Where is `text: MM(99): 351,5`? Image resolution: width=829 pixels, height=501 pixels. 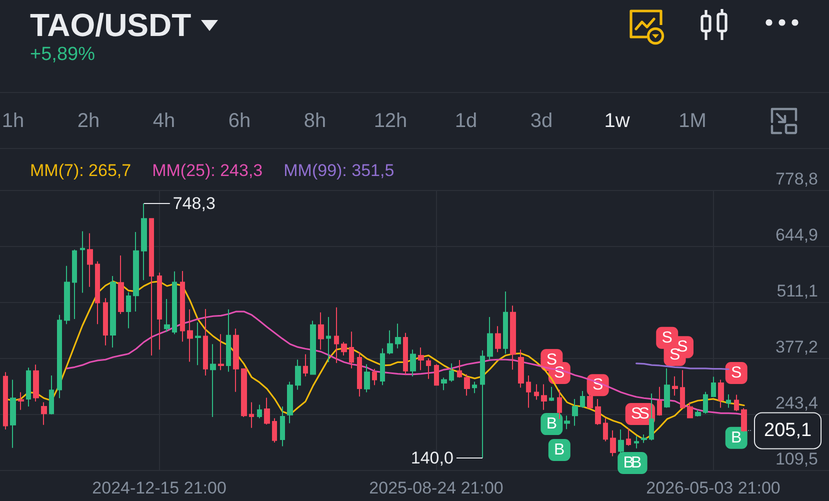 text: MM(99): 351,5 is located at coordinates (339, 170).